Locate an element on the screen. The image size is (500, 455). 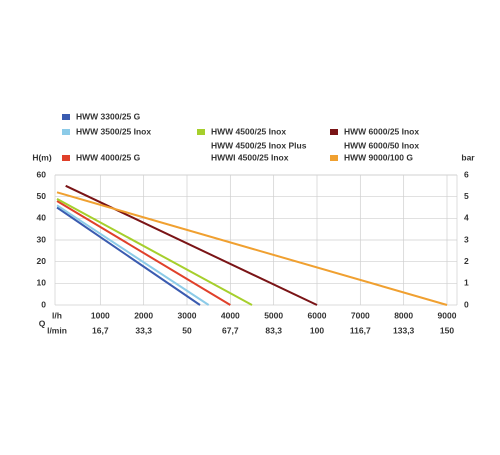
y2-tick-label: 5 is located at coordinates (466, 196).